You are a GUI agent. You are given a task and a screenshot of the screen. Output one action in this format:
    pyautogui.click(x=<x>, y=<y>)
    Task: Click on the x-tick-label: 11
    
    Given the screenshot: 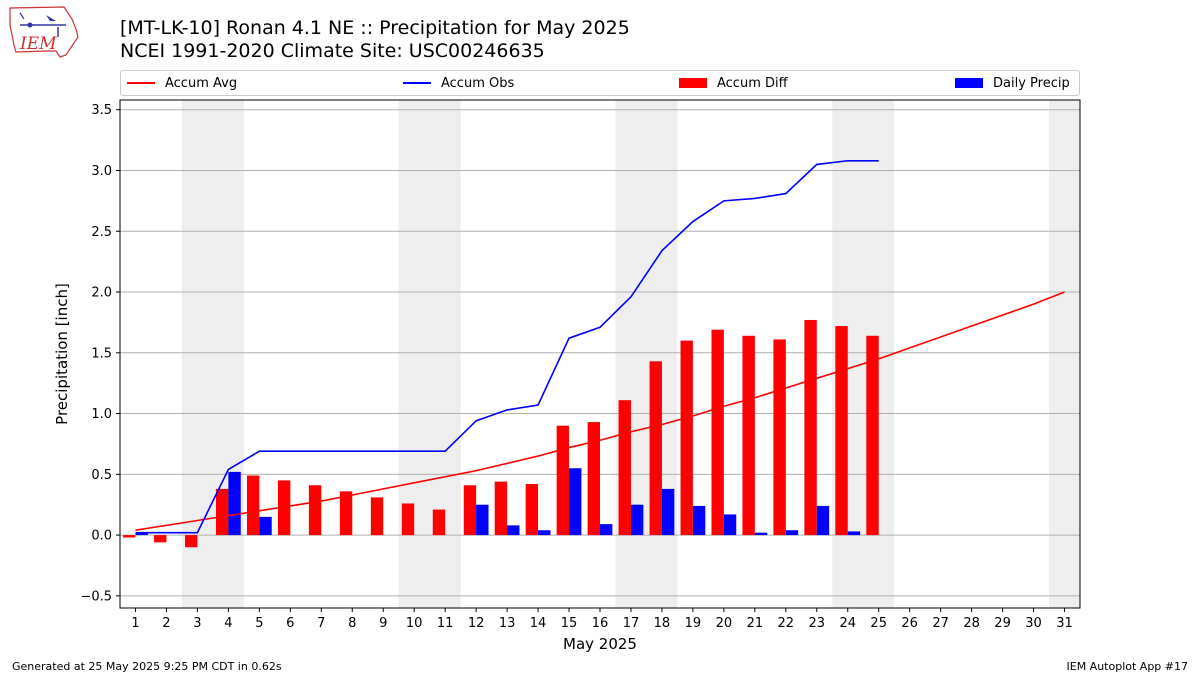 What is the action you would take?
    pyautogui.click(x=445, y=623)
    